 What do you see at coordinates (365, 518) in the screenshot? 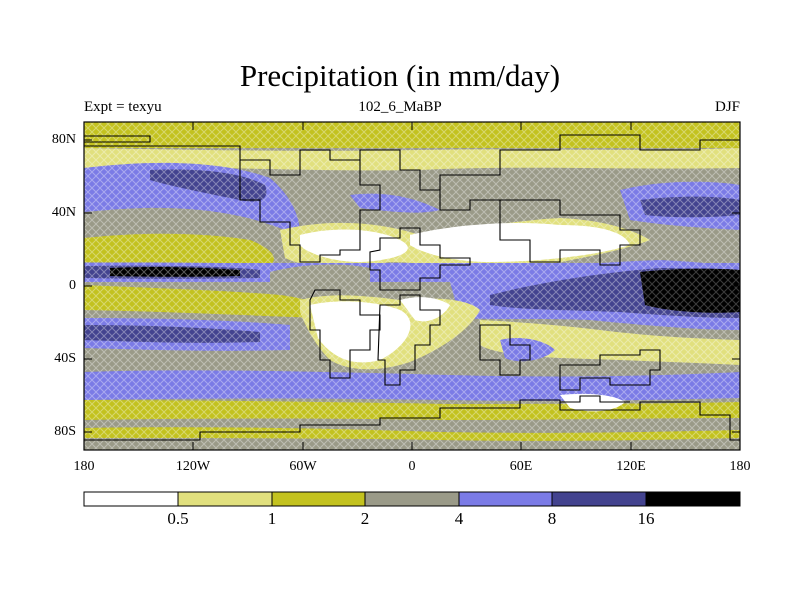
I see `colorbar-label-2: 2` at bounding box center [365, 518].